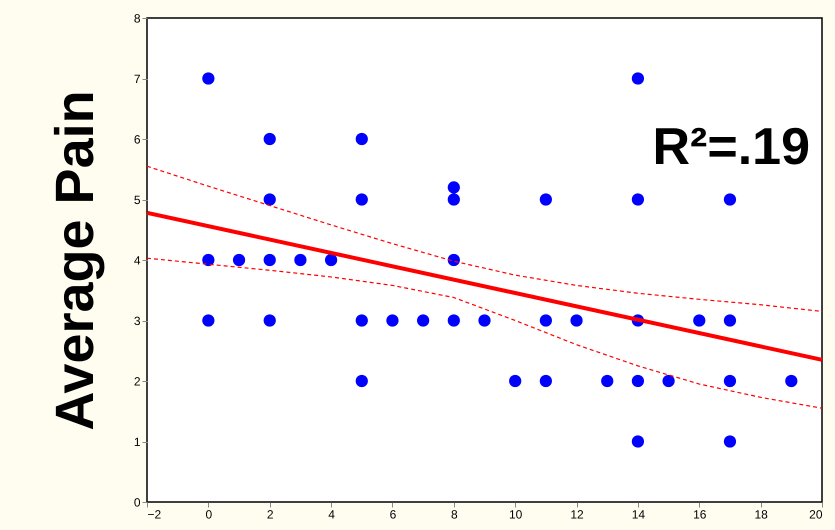 The width and height of the screenshot is (835, 530). Describe the element at coordinates (454, 515) in the screenshot. I see `x-tick-label: 8` at that location.